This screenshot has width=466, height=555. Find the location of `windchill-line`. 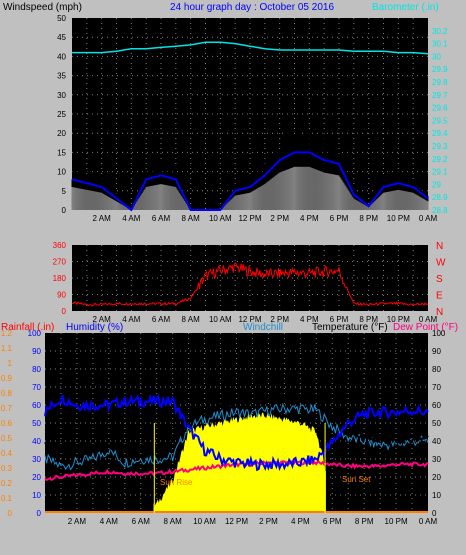

windchill-line is located at coordinates (236, 436).